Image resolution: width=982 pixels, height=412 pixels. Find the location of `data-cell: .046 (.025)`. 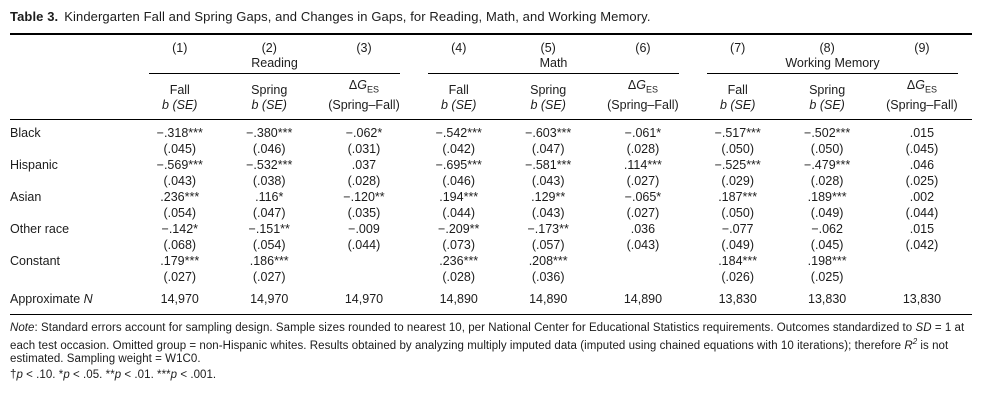

data-cell: .046 (.025) is located at coordinates (922, 172).